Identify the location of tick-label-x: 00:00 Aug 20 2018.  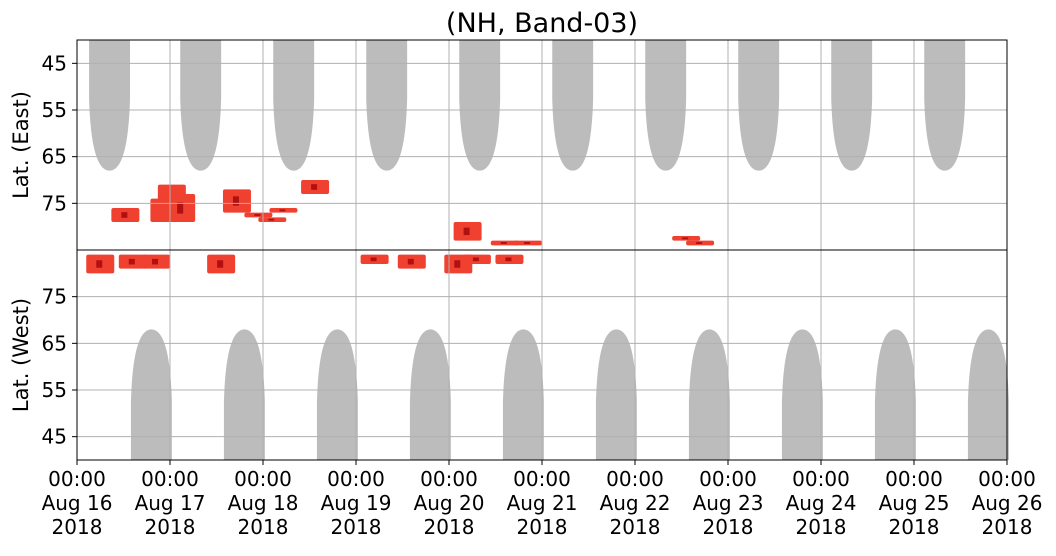
(449, 503).